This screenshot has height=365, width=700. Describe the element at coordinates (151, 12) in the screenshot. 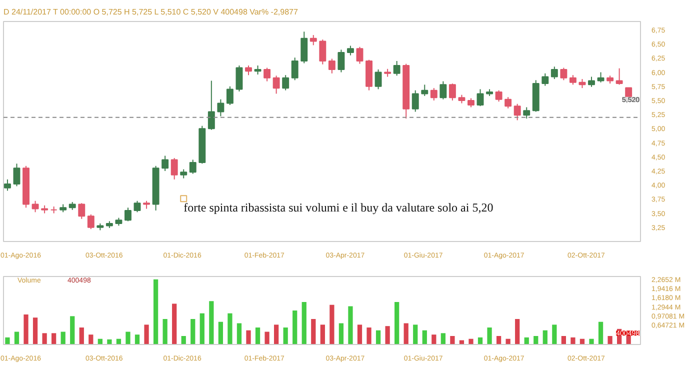

I see `text: D 24/11/2017 T 00:00:00 O 5,725 H 5,725 L 5,510 C 5,520 V 400498 Var% -2,9877` at that location.